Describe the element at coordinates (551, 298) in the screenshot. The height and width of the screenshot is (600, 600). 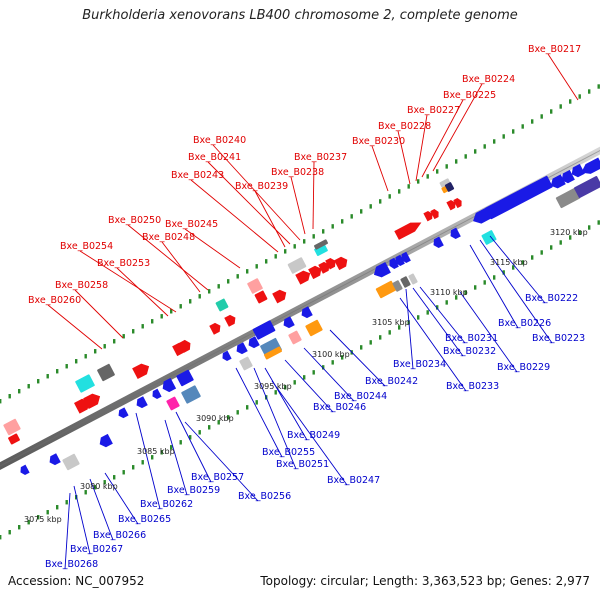
I see `gene-label: Bxe_B0222` at that location.